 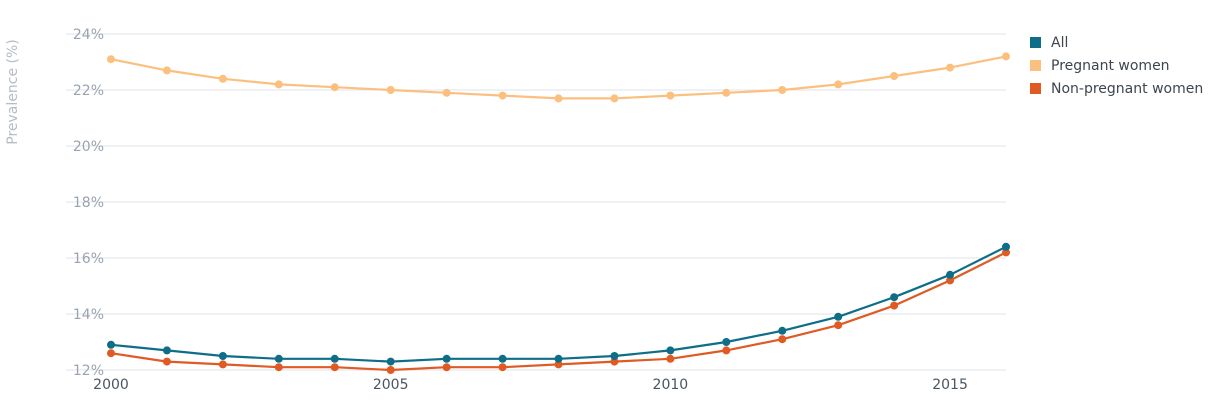 I want to click on data-point-pregnant-women-2014, so click(x=894, y=76).